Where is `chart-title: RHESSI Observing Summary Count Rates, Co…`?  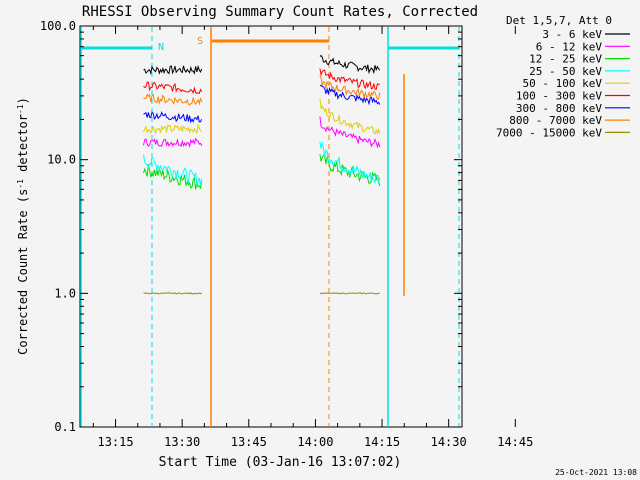
chart-title: RHESSI Observing Summary Count Rates, Co… is located at coordinates (280, 12).